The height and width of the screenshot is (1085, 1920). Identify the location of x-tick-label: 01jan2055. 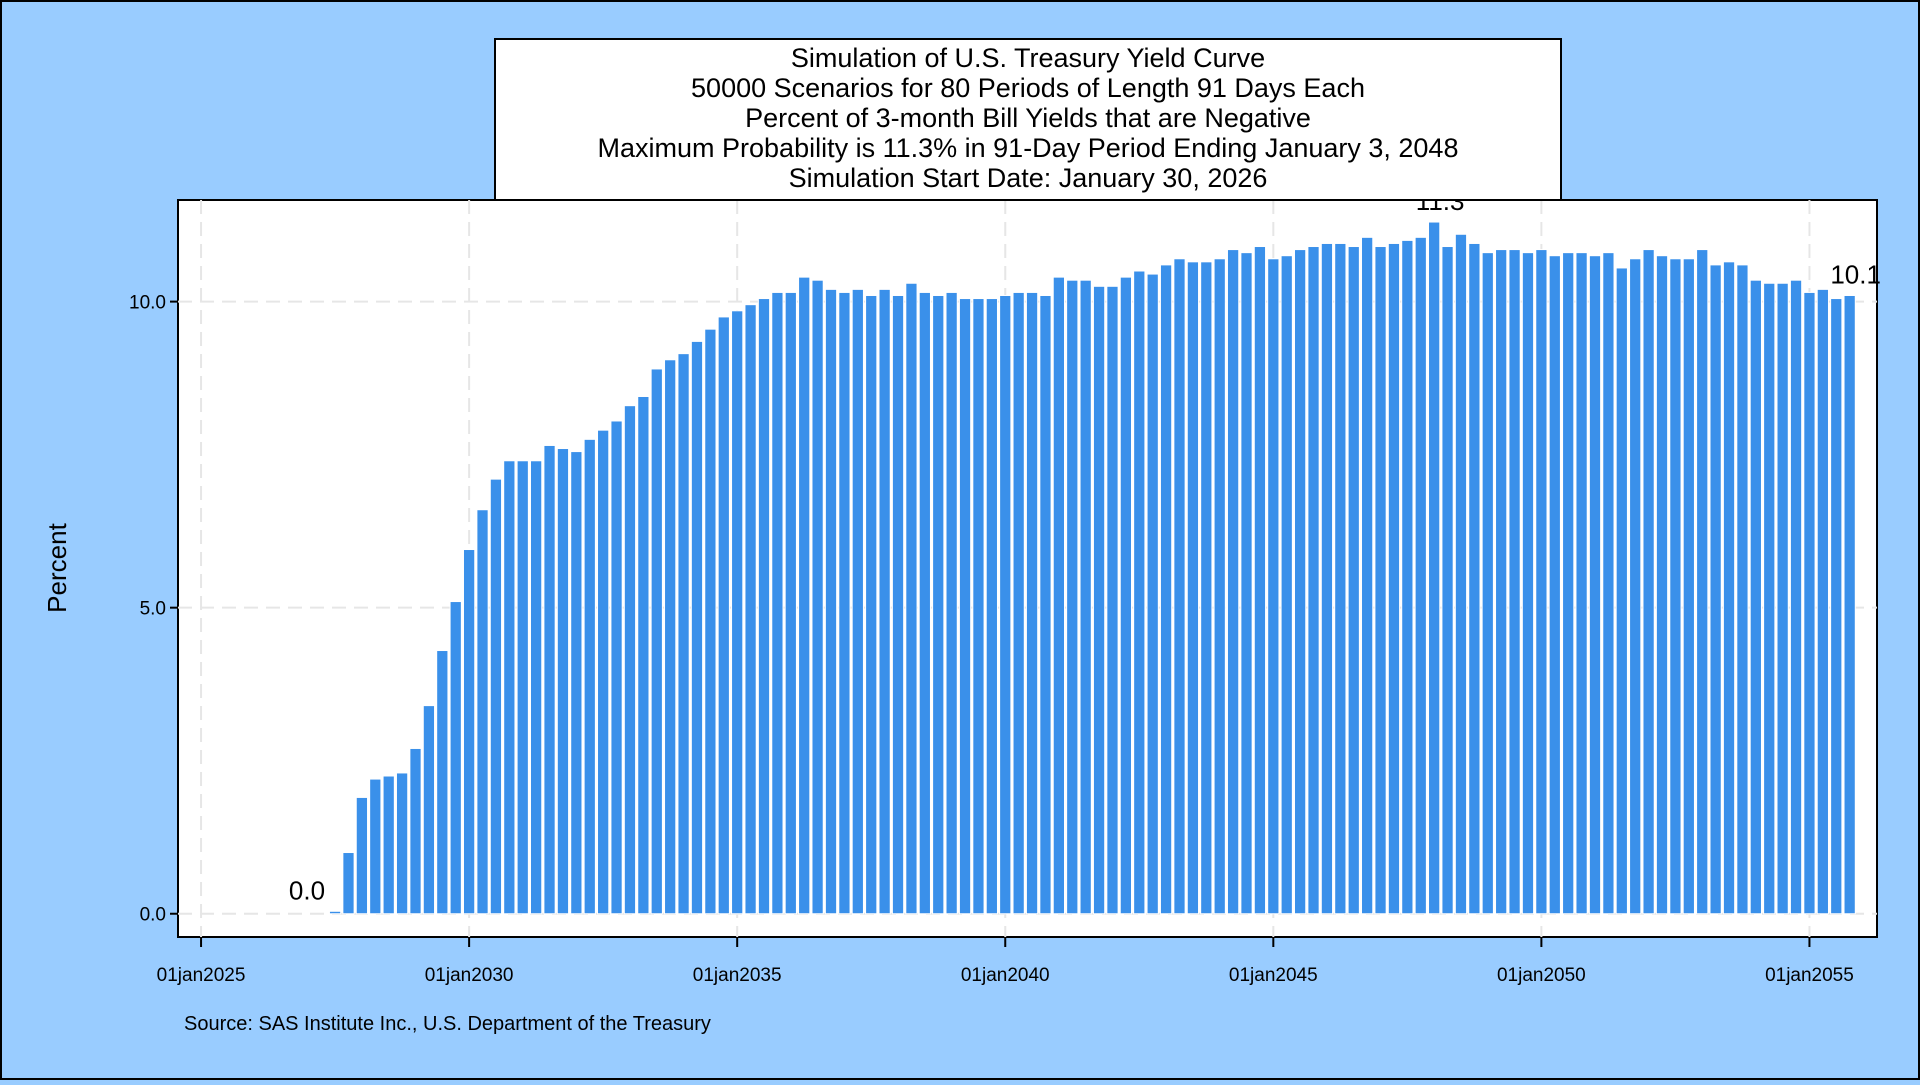
(1809, 975).